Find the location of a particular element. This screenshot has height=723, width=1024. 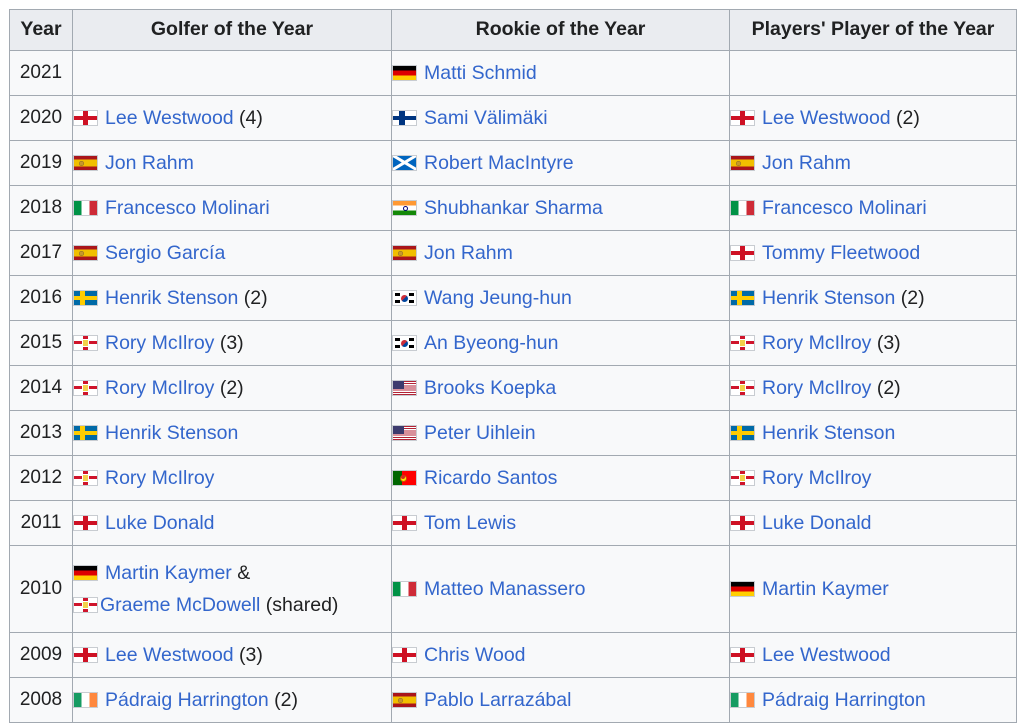

golfer-of-the-year-cell: Francesco Molinari is located at coordinates (232, 208).